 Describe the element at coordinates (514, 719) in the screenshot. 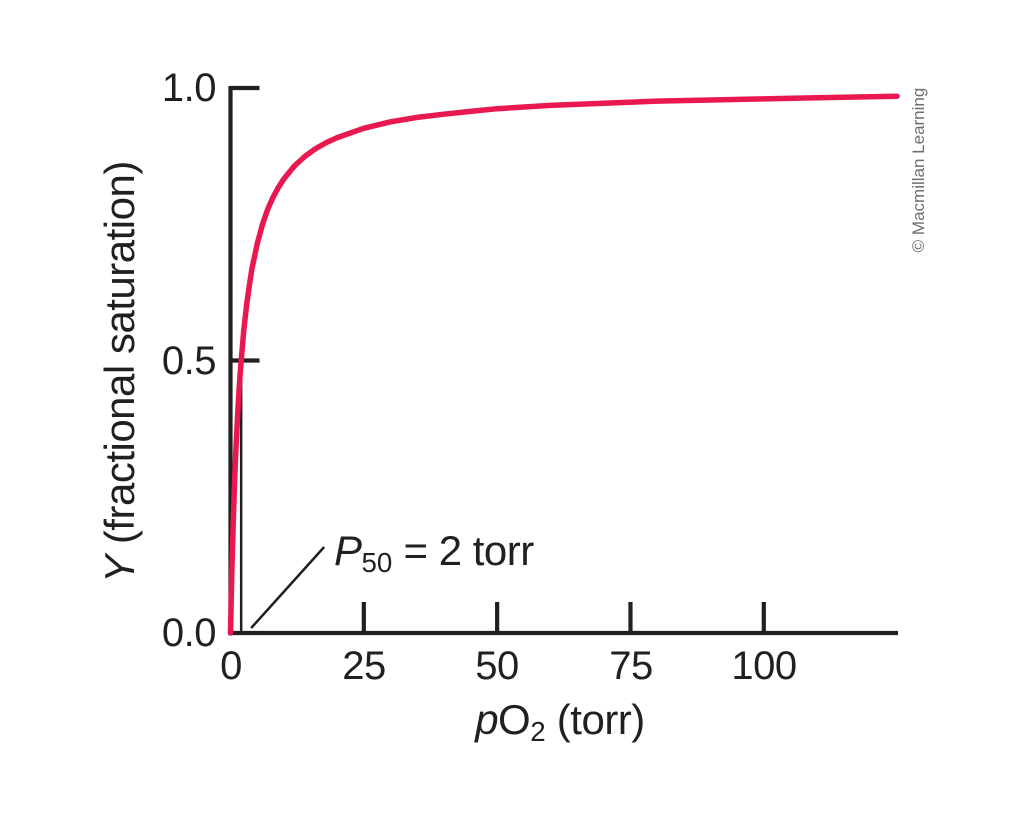

I see `x-axis-symbol-o: O` at that location.